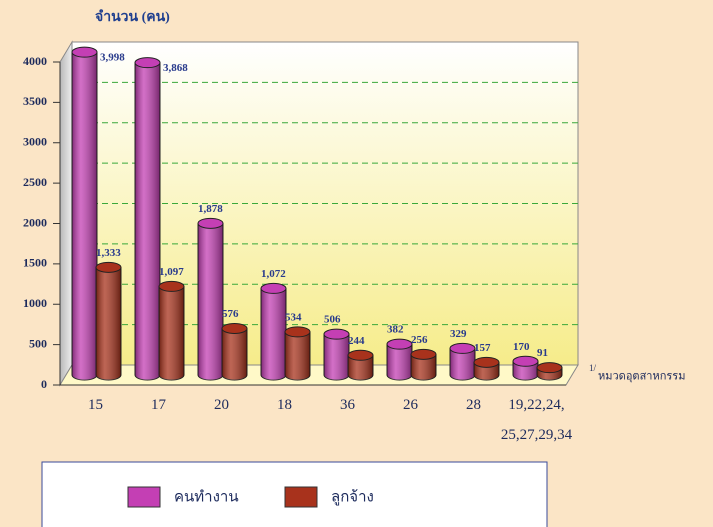 Image resolution: width=713 pixels, height=527 pixels. What do you see at coordinates (35, 263) in the screenshot?
I see `y-tick-label: 1500` at bounding box center [35, 263].